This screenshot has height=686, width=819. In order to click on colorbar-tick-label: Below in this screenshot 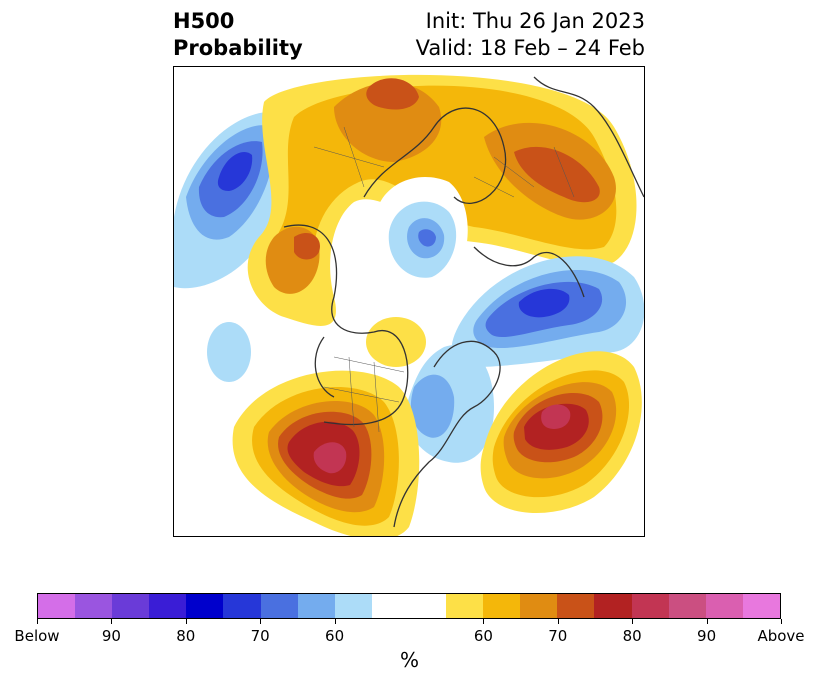, I will do `click(37, 636)`.